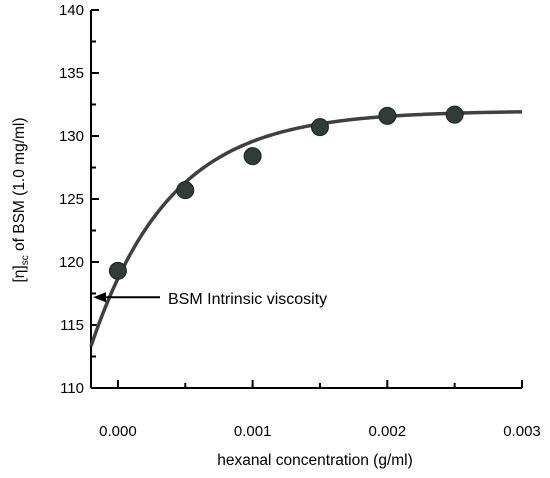 The image size is (550, 478). Describe the element at coordinates (71, 73) in the screenshot. I see `y-tick-label: 135` at that location.